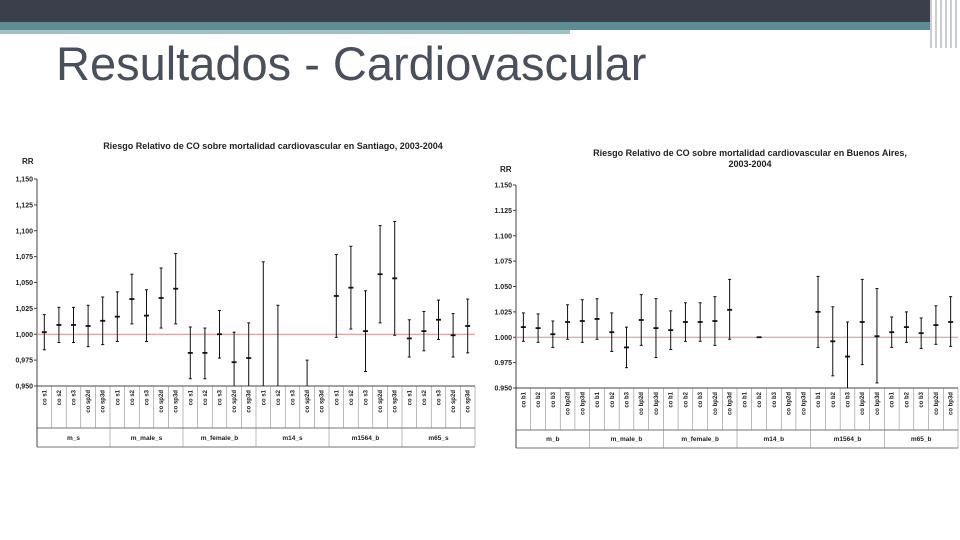  I want to click on y-tick-label: 0,975, so click(24, 361).